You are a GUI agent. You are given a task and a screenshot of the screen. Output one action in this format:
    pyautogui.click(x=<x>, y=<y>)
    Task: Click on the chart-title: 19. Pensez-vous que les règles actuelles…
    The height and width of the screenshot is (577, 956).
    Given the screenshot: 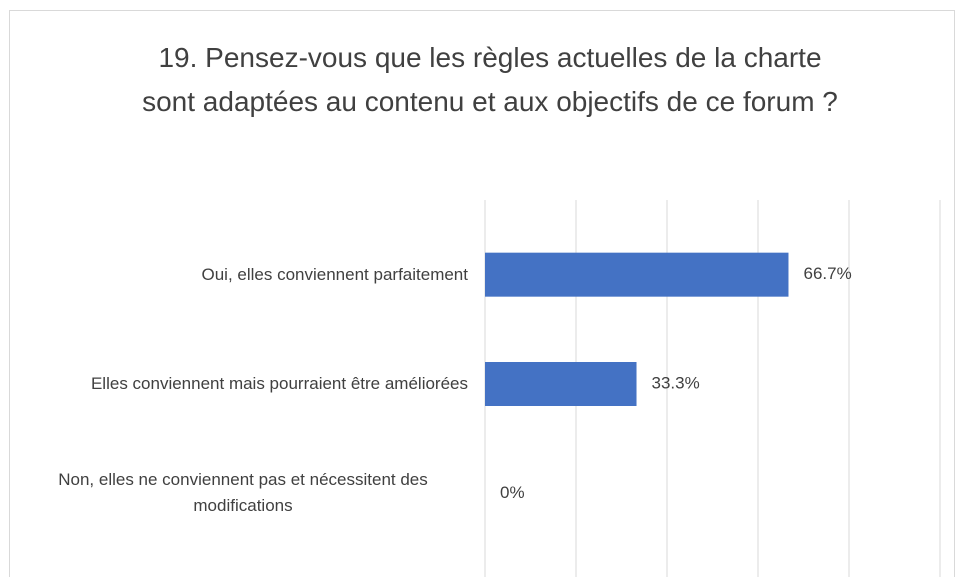 What is the action you would take?
    pyautogui.click(x=490, y=79)
    